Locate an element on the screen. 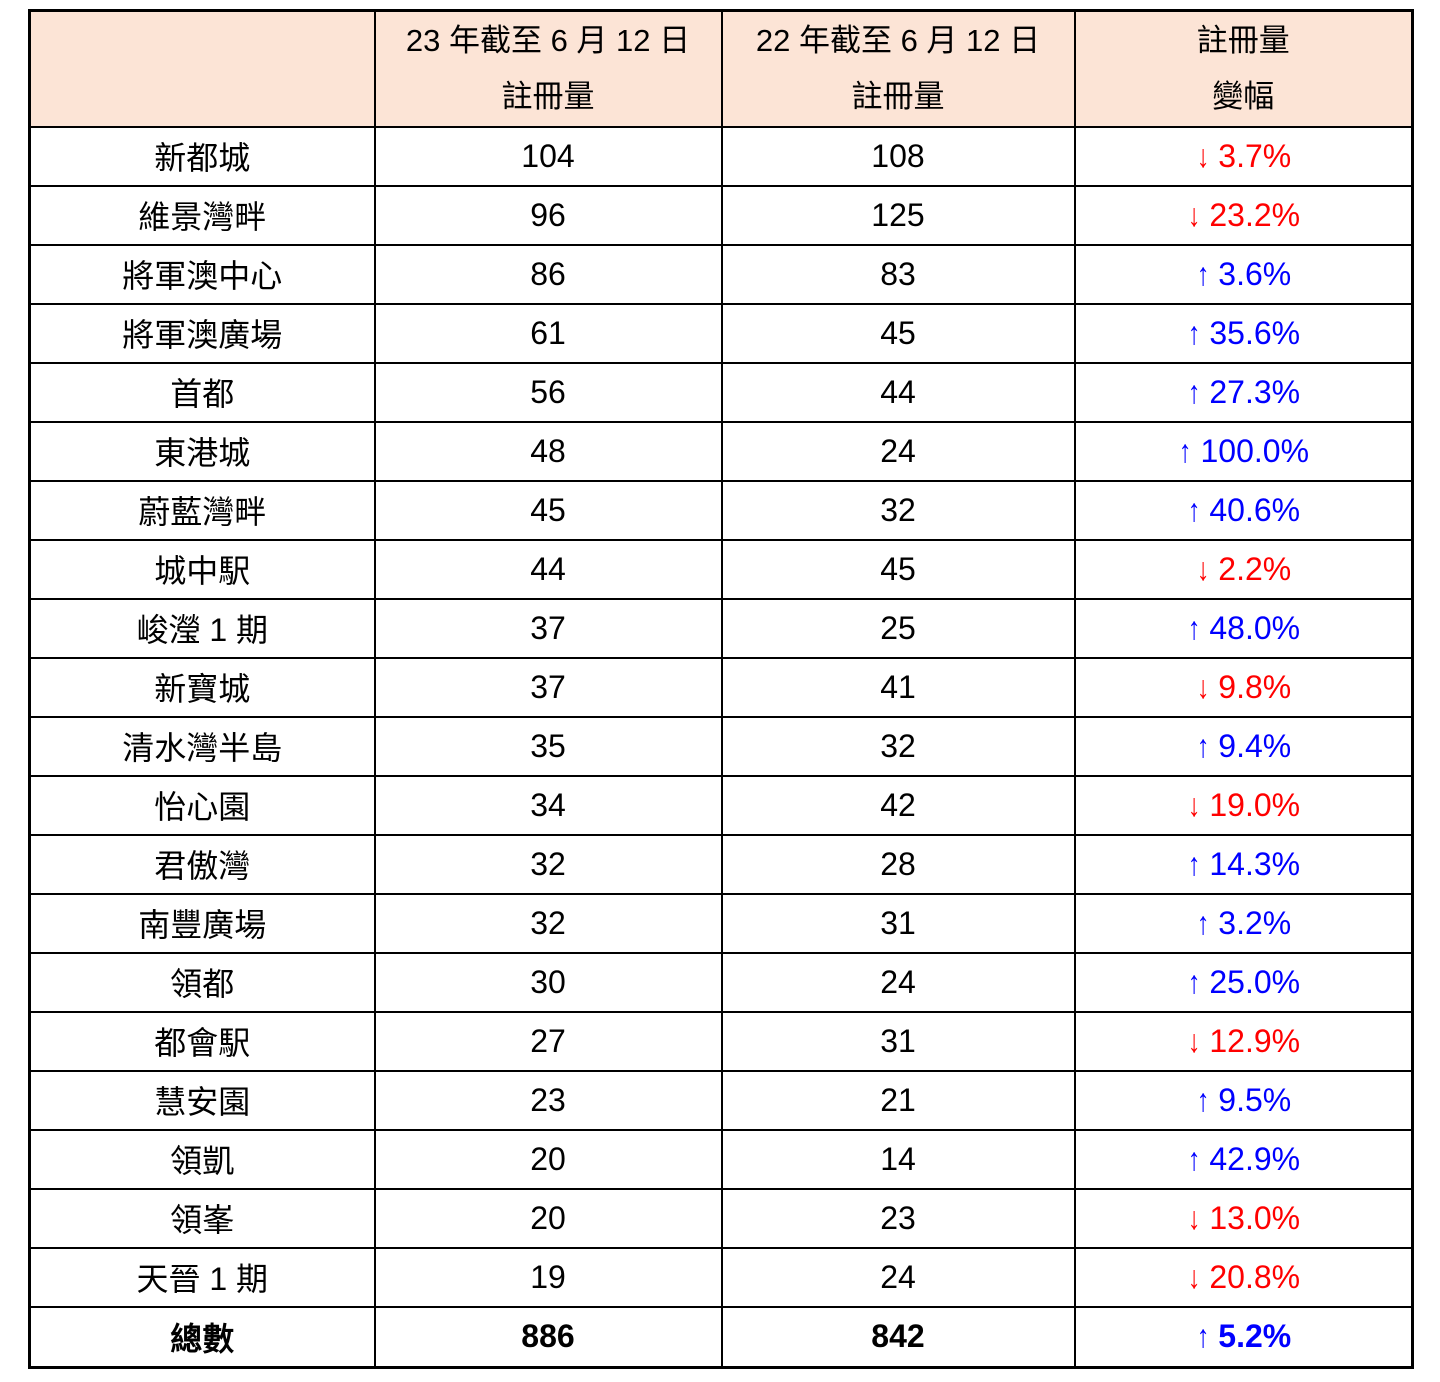  change-value: 13.0% is located at coordinates (1255, 1217).